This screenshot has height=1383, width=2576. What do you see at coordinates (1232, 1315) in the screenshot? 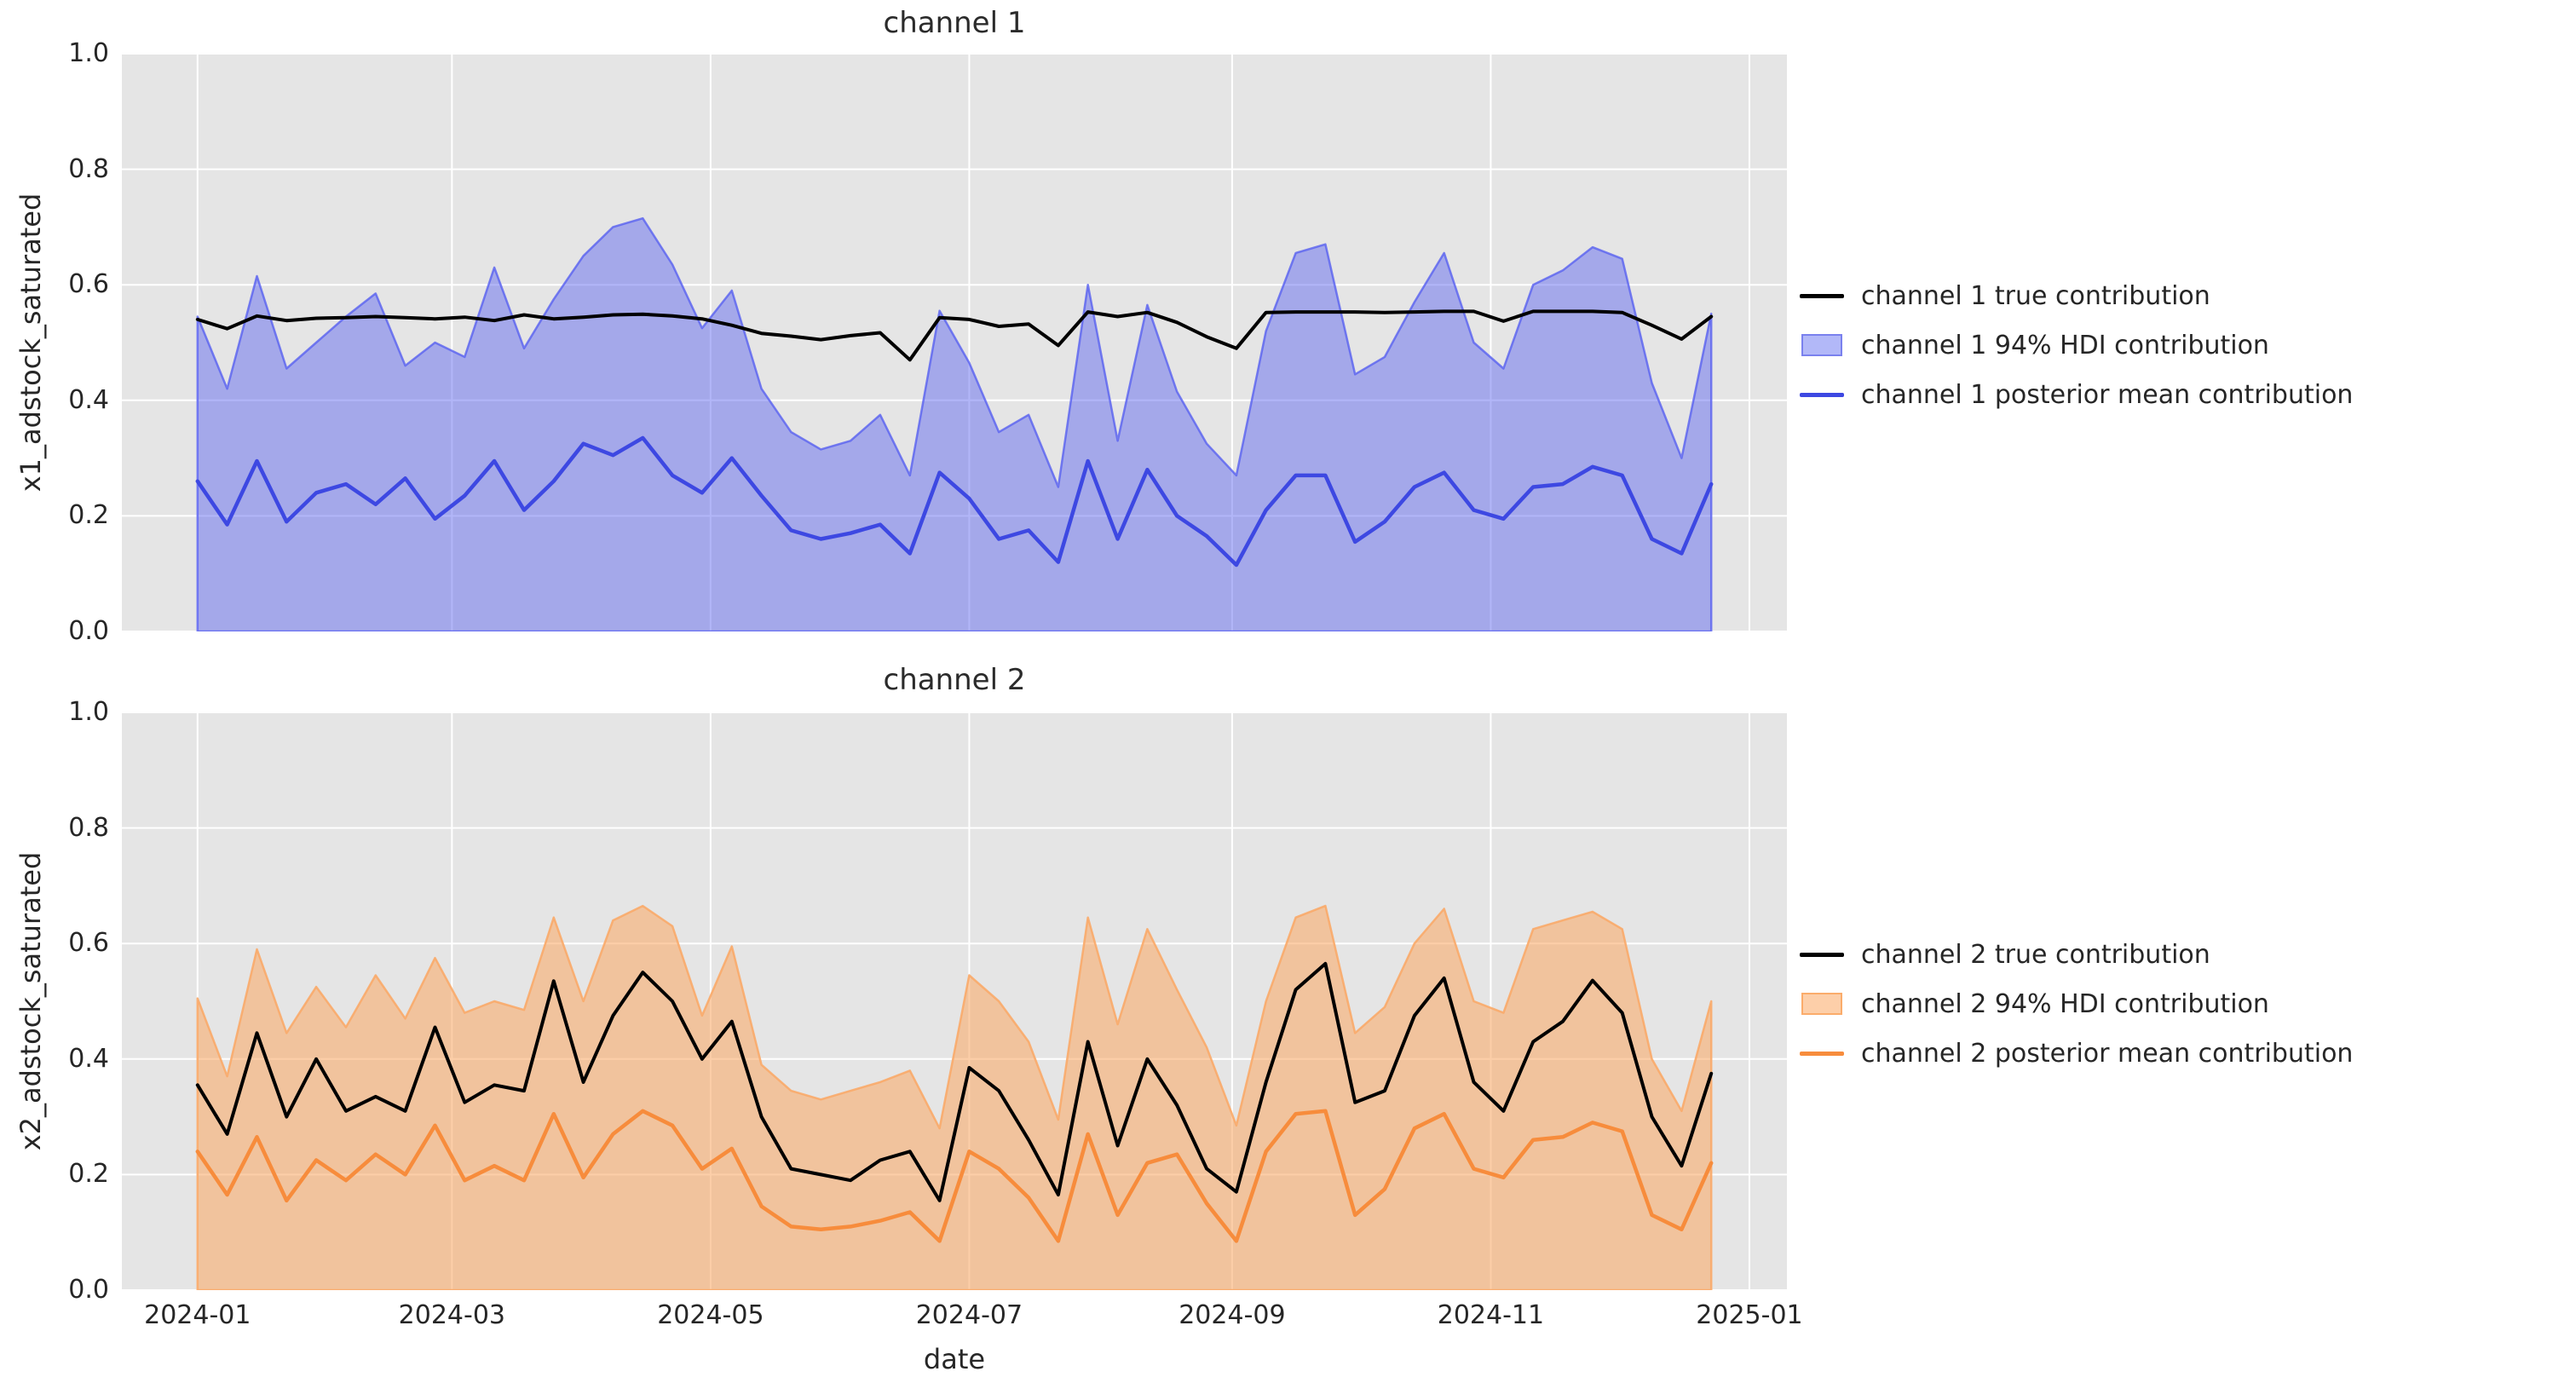
I see `x-tick-label: 2024-09` at bounding box center [1232, 1315].